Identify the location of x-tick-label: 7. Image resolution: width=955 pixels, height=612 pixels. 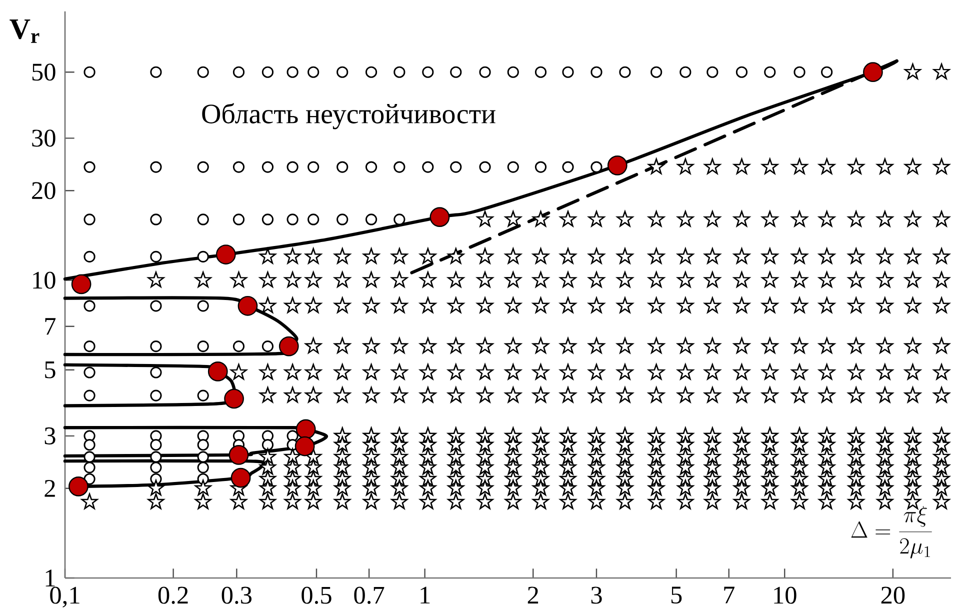
(729, 595).